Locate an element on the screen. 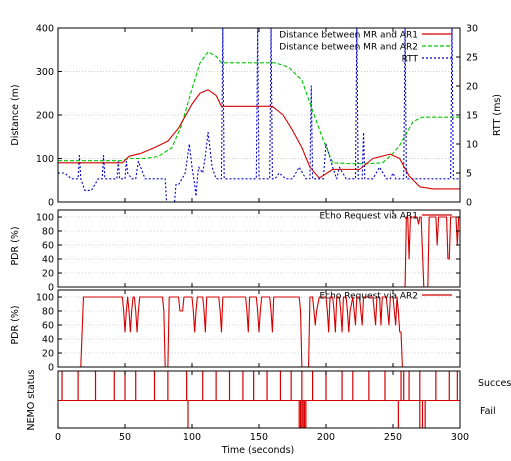  rtt-tick-label: 10 is located at coordinates (472, 145).